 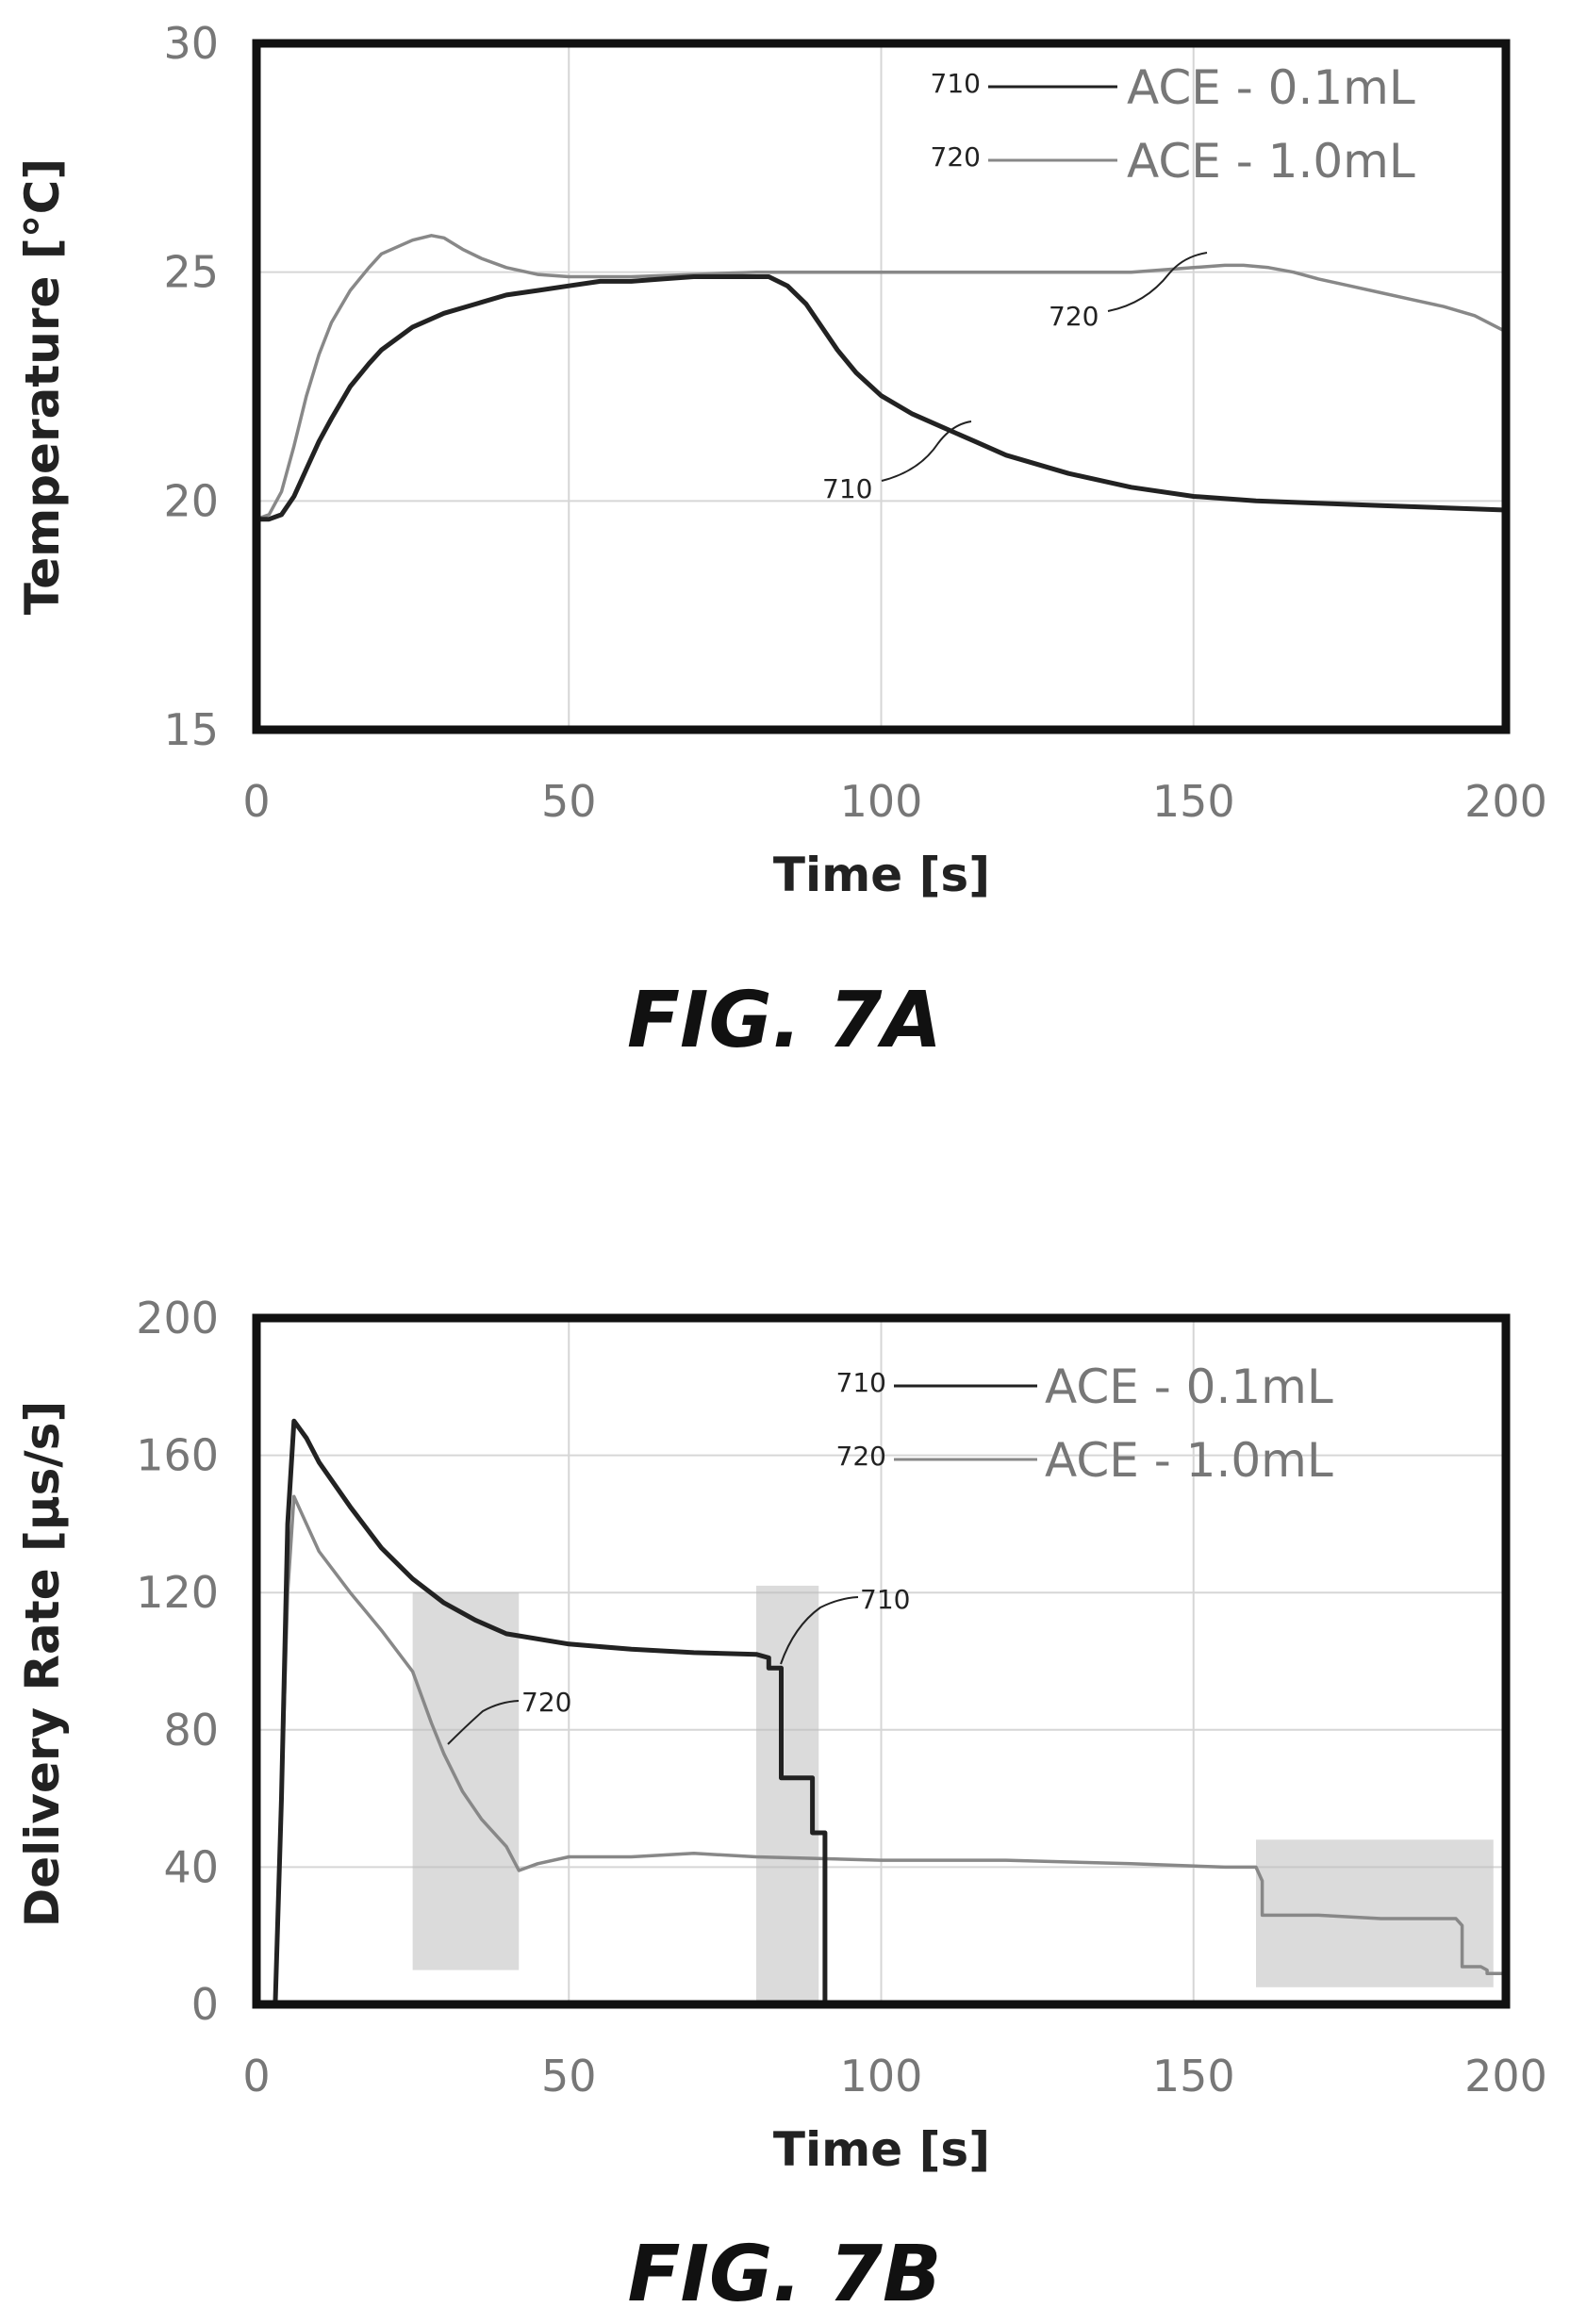 I want to click on legend-entry-ace-1.0ml-a: ACE - 1.0mL, so click(x=1271, y=161).